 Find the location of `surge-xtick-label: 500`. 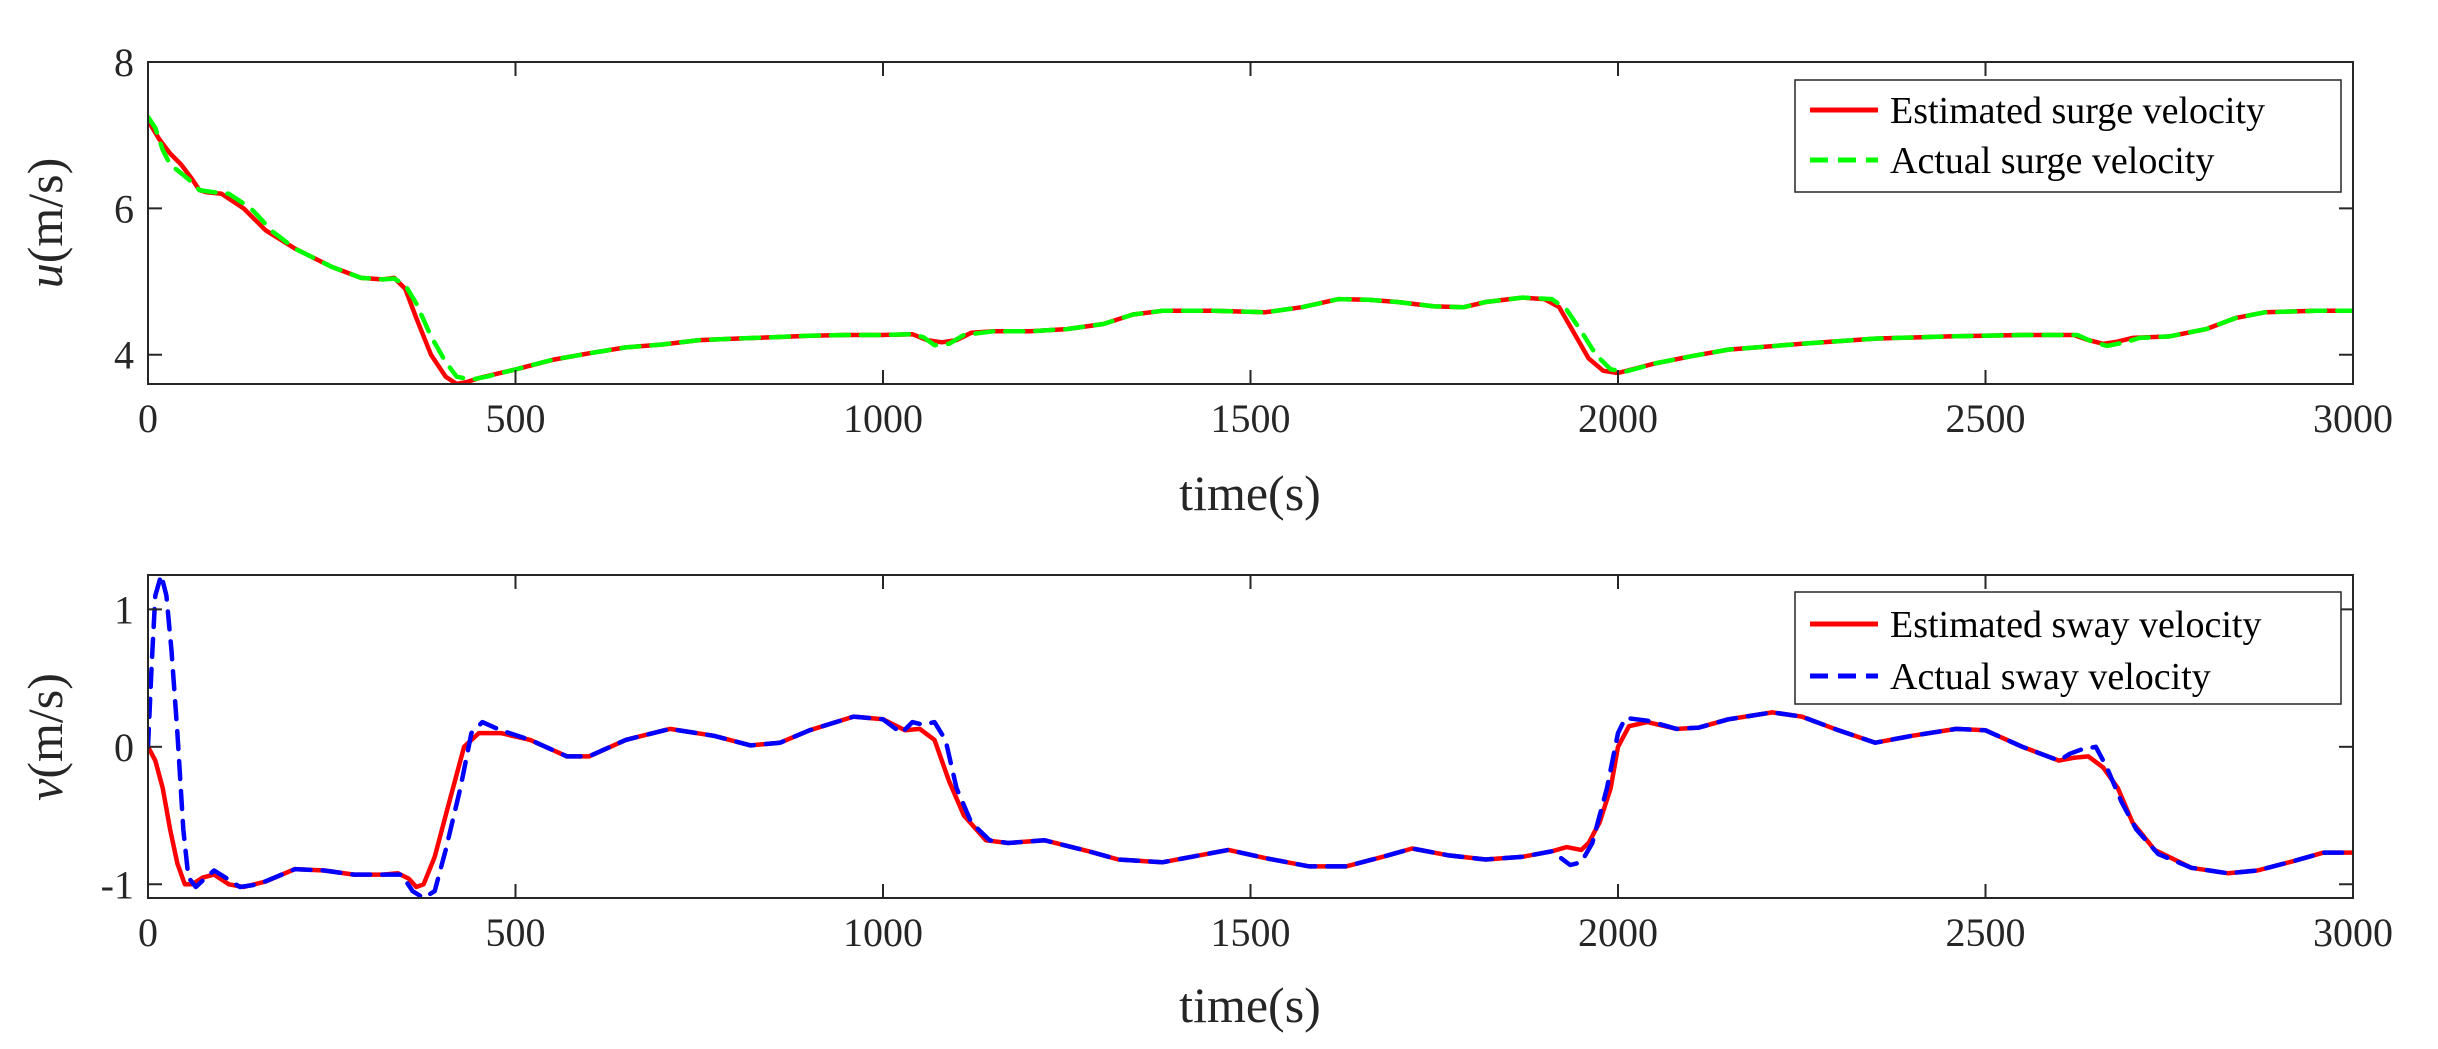

surge-xtick-label: 500 is located at coordinates (516, 418).